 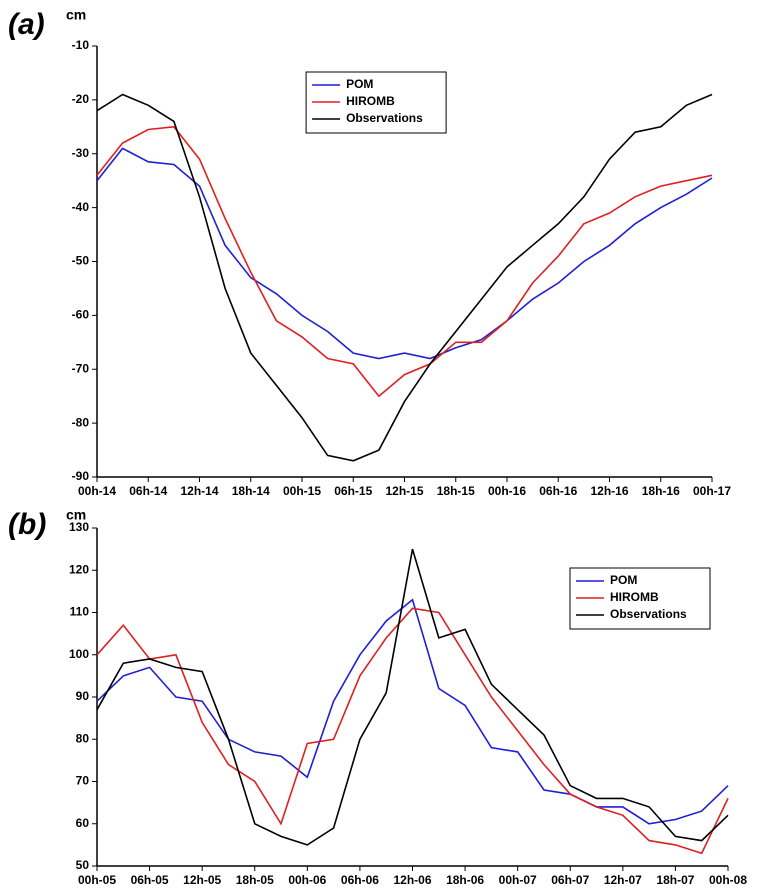 What do you see at coordinates (199, 491) in the screenshot?
I see `x-tick-label: 12h-14` at bounding box center [199, 491].